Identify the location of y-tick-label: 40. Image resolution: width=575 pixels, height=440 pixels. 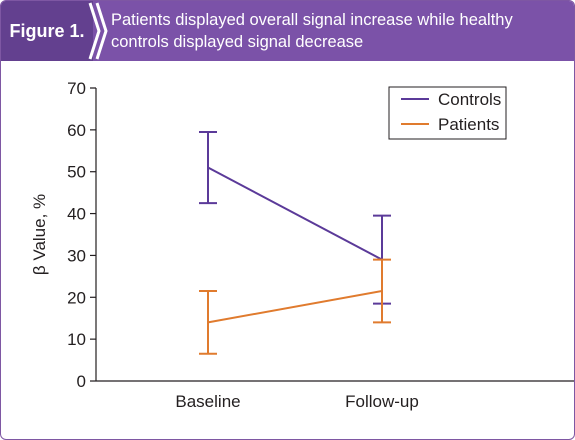
(76, 214).